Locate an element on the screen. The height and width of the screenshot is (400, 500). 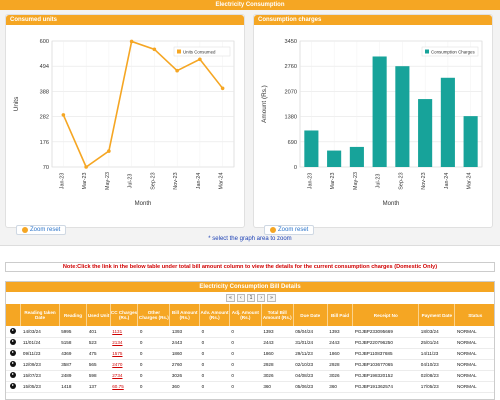
table-cell: 5995 is located at coordinates (73, 332).